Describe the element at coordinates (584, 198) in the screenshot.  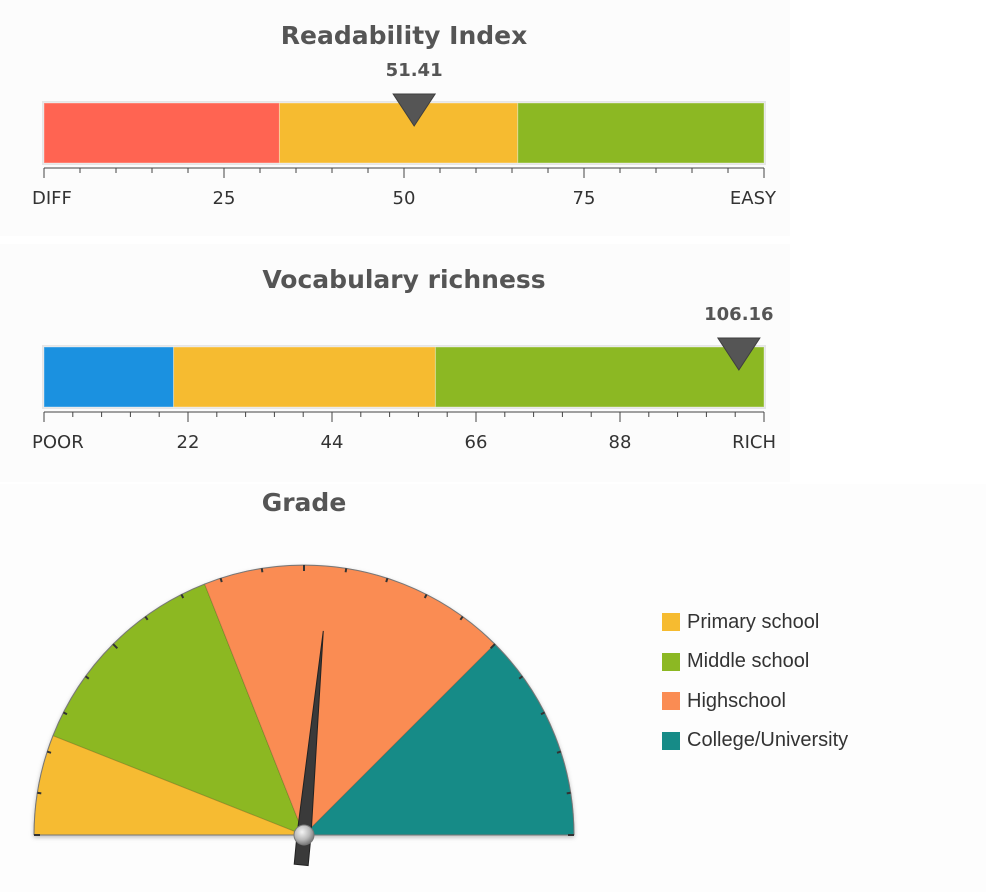
I see `gauge-tick-label: 75` at that location.